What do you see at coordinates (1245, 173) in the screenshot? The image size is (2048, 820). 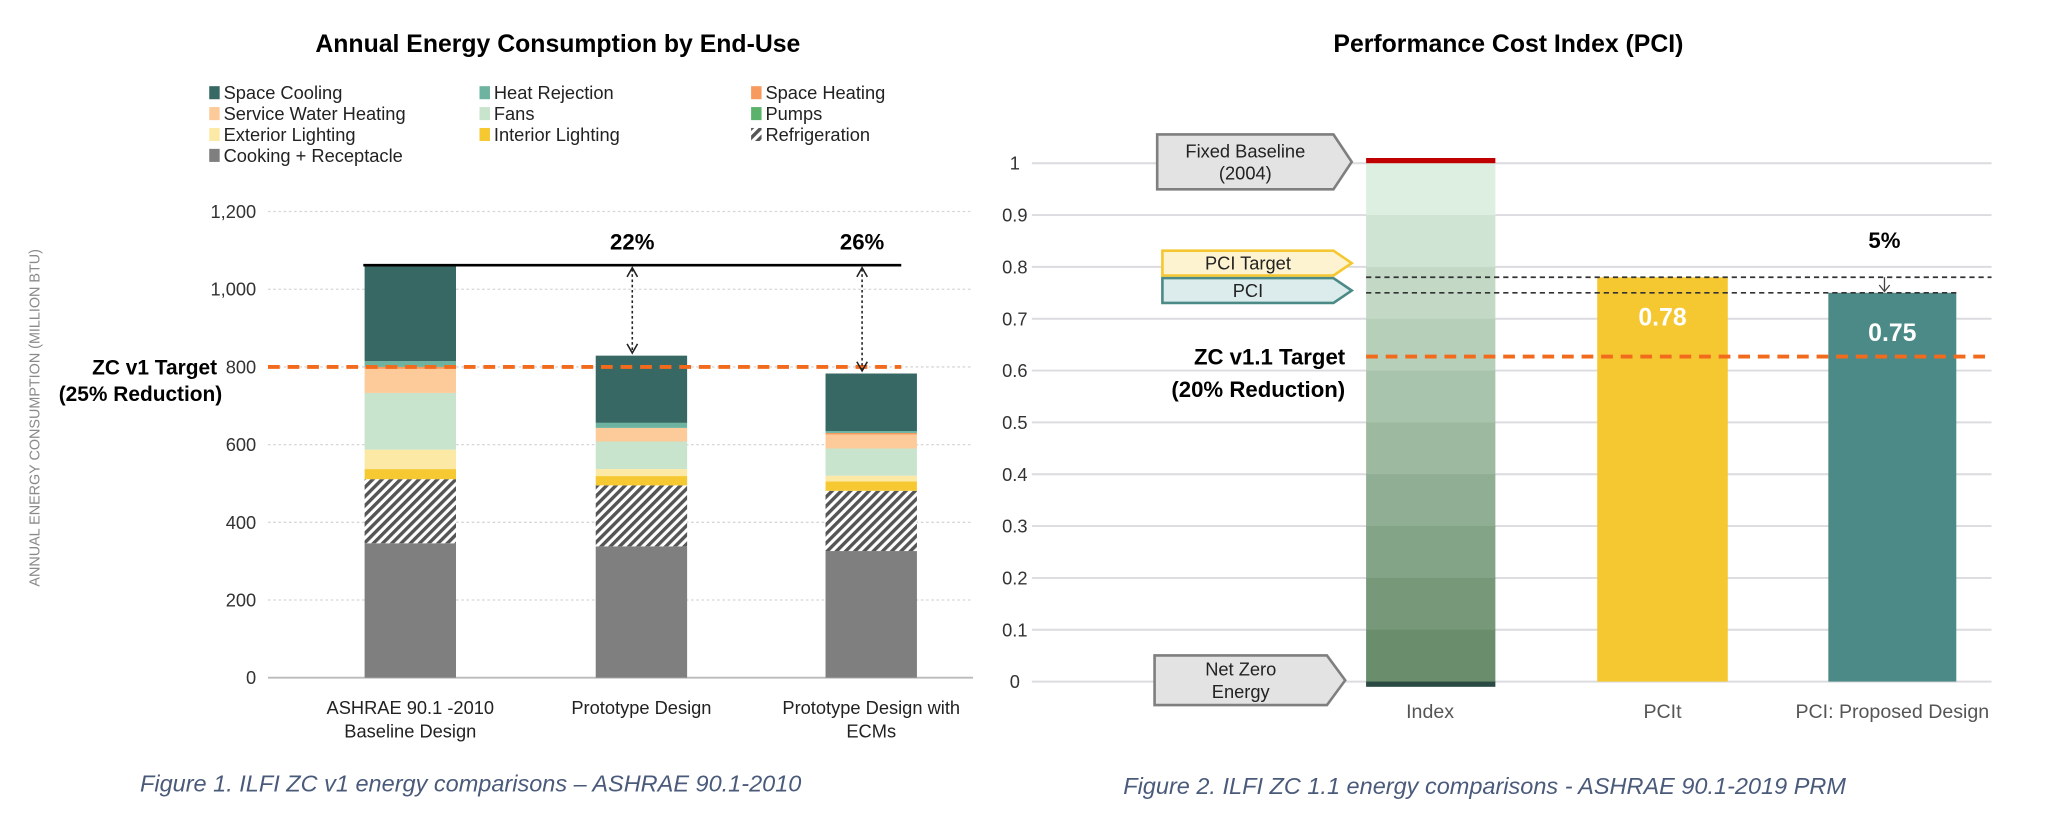 I see `callout-label: (2004)` at bounding box center [1245, 173].